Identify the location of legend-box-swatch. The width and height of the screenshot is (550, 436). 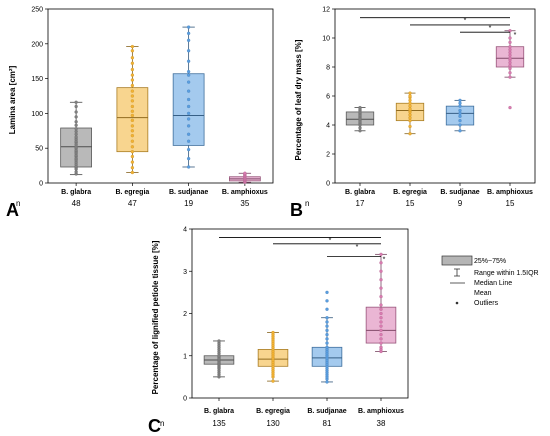
(457, 260).